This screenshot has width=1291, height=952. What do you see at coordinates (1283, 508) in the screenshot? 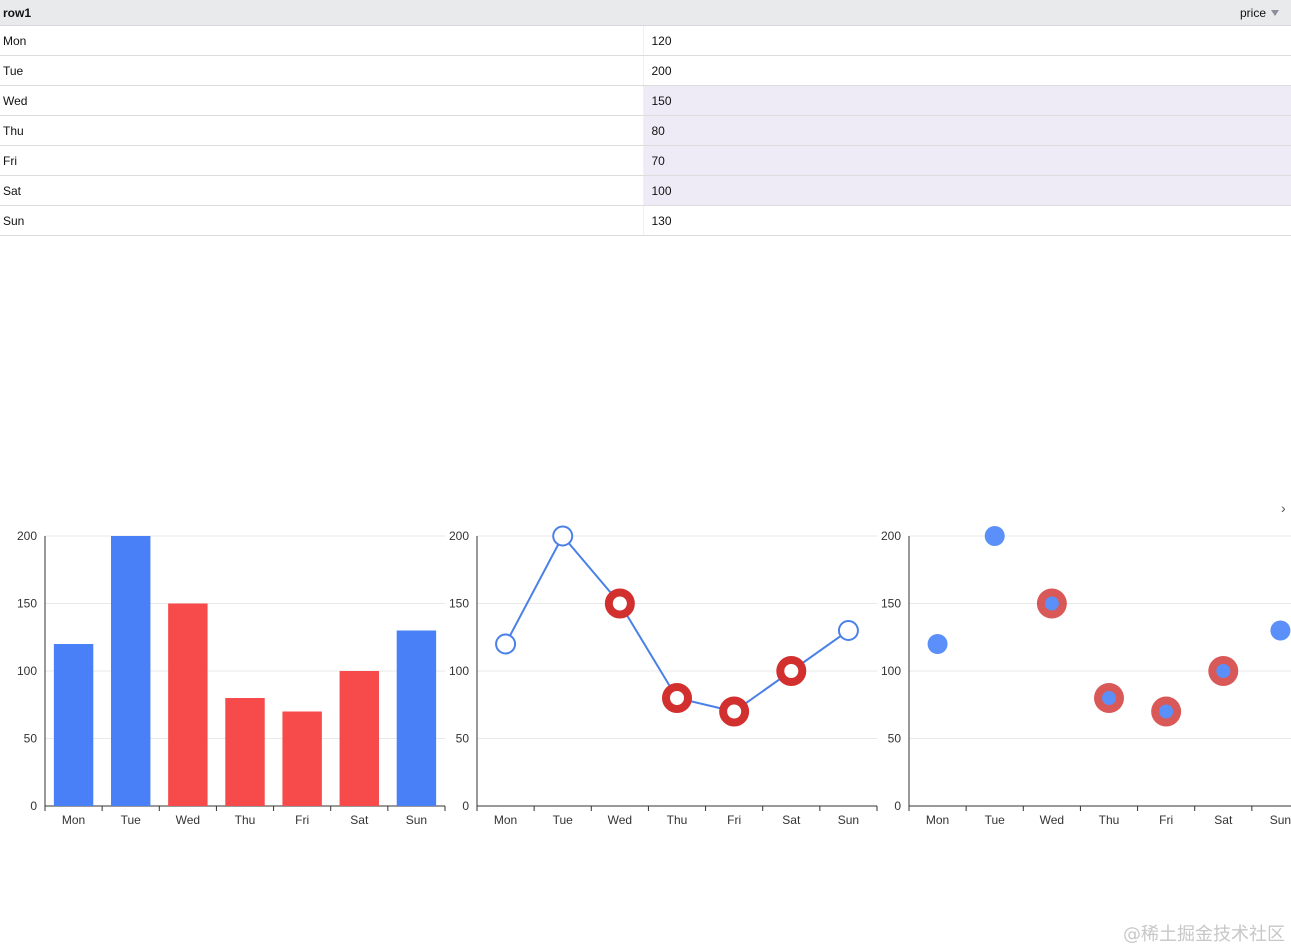
I see `next-chart-icon: ›` at bounding box center [1283, 508].